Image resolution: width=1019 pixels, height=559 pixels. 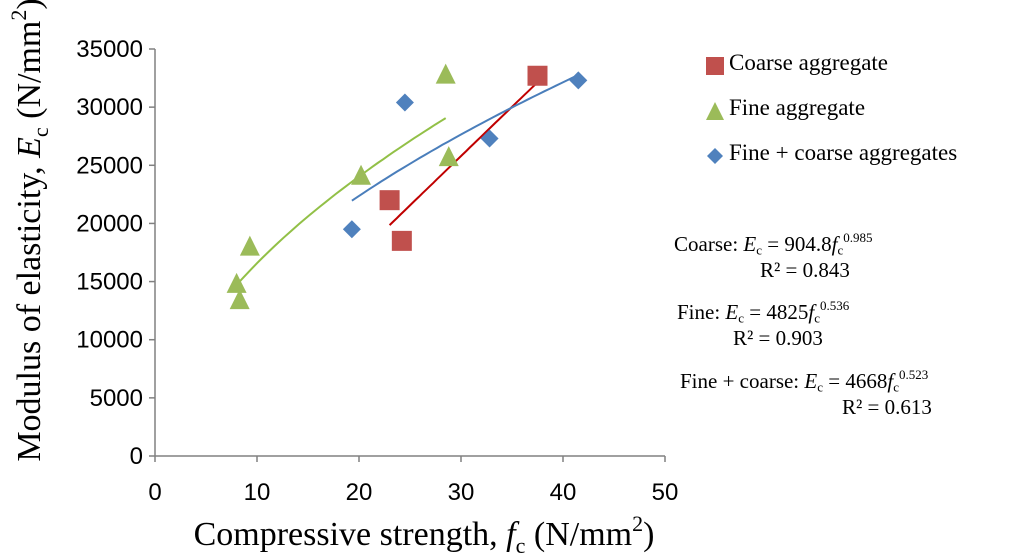 I want to click on trendline-fine-coarse, so click(x=465, y=138).